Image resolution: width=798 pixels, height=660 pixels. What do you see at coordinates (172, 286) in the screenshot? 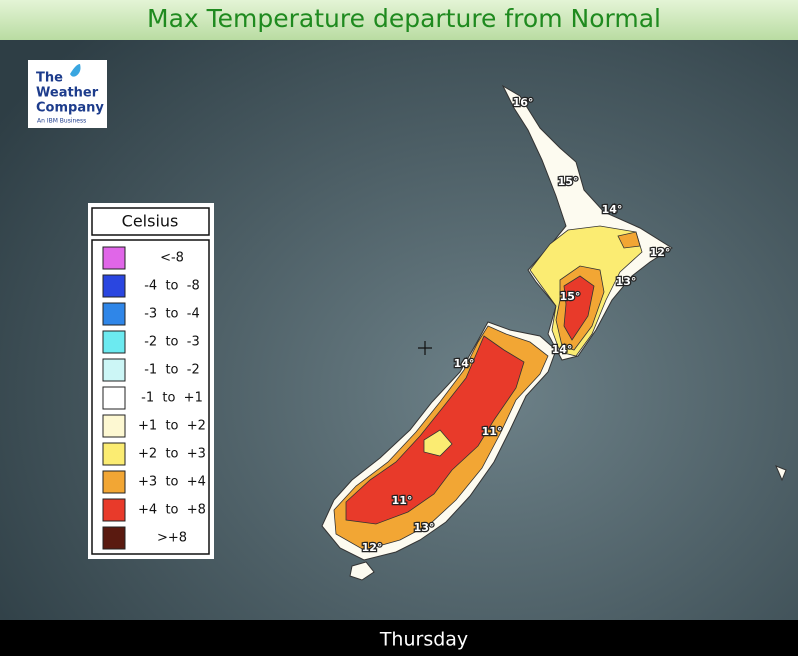
I see `legend-label: -4 to -8` at bounding box center [172, 286].